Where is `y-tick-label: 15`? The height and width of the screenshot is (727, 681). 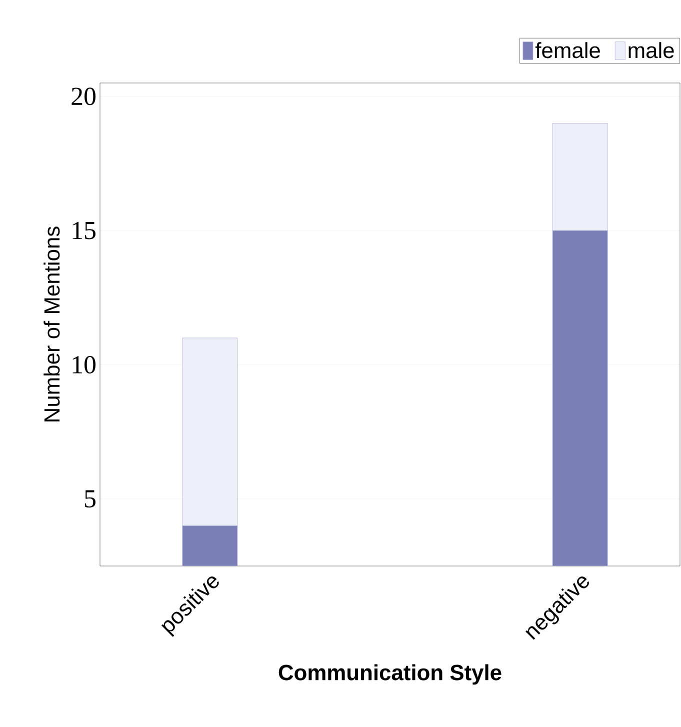 y-tick-label: 15 is located at coordinates (84, 231).